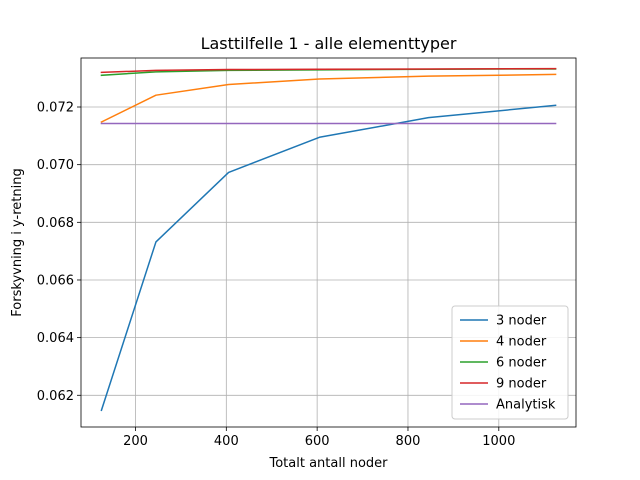 The image size is (640, 480). Describe the element at coordinates (55, 280) in the screenshot. I see `y-tick-label: 0.066` at that location.